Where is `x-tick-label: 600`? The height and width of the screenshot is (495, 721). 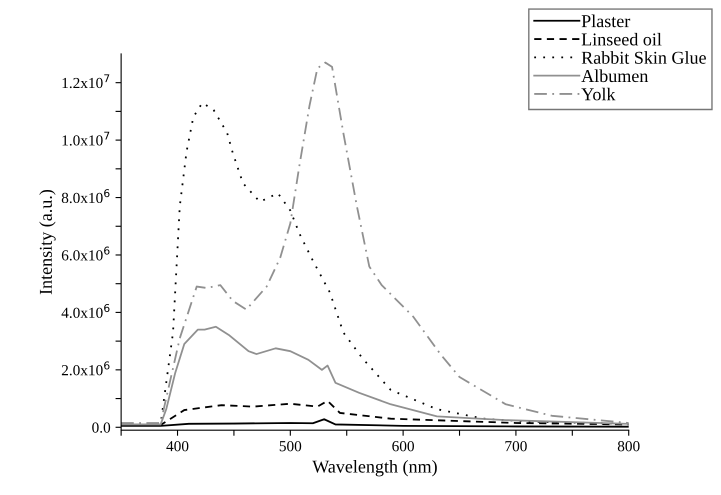 x-tick-label: 600 is located at coordinates (403, 446).